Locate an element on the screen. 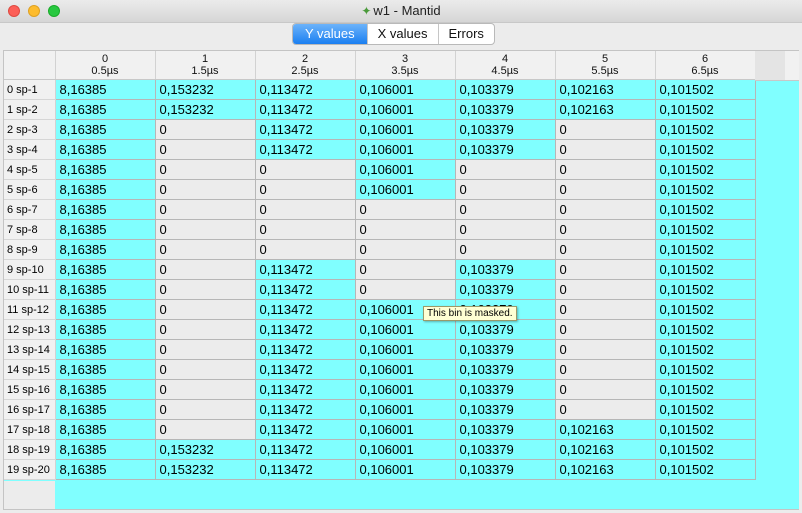  row-header: 6 sp-7 is located at coordinates (30, 209).